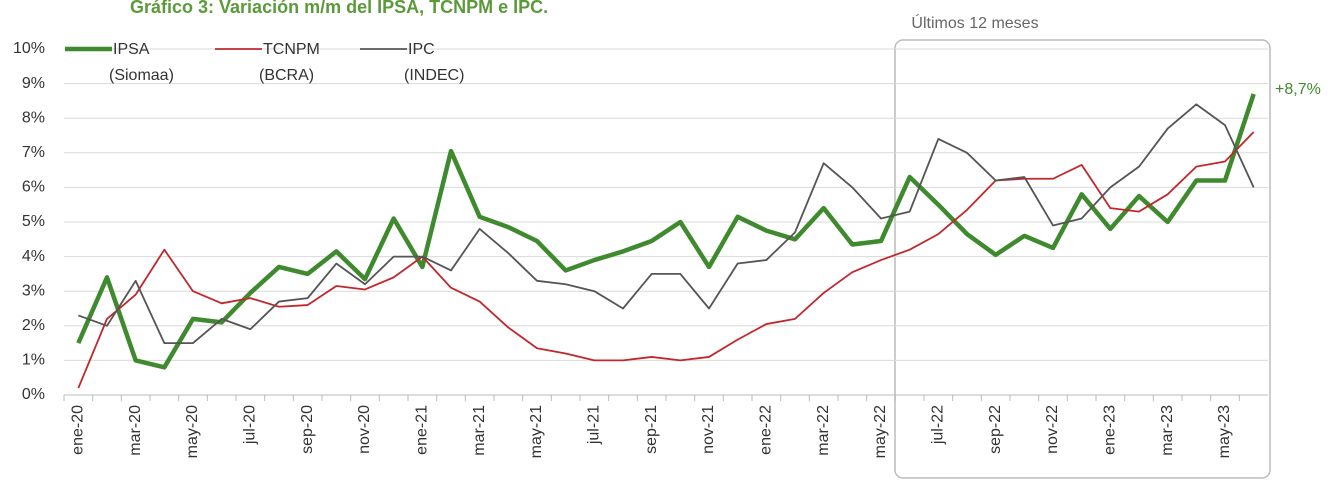 This screenshot has width=1333, height=480. I want to click on x-tick-label: sep-20, so click(307, 429).